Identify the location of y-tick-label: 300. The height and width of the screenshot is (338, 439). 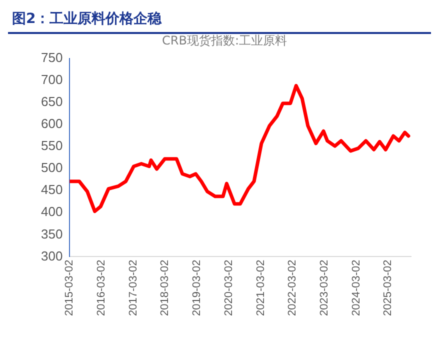
(51, 256).